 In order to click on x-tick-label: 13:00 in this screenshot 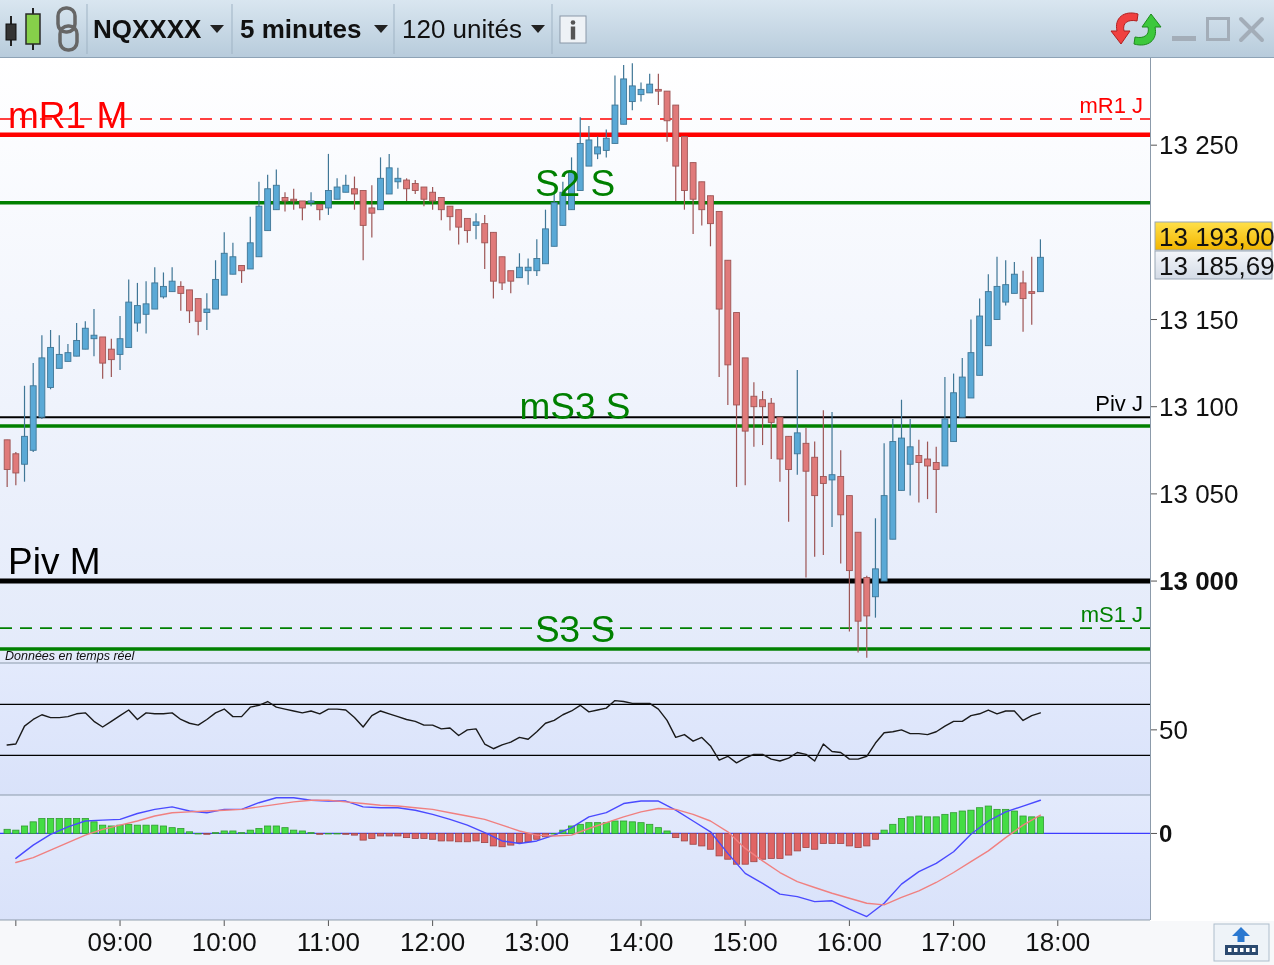, I will do `click(537, 942)`.